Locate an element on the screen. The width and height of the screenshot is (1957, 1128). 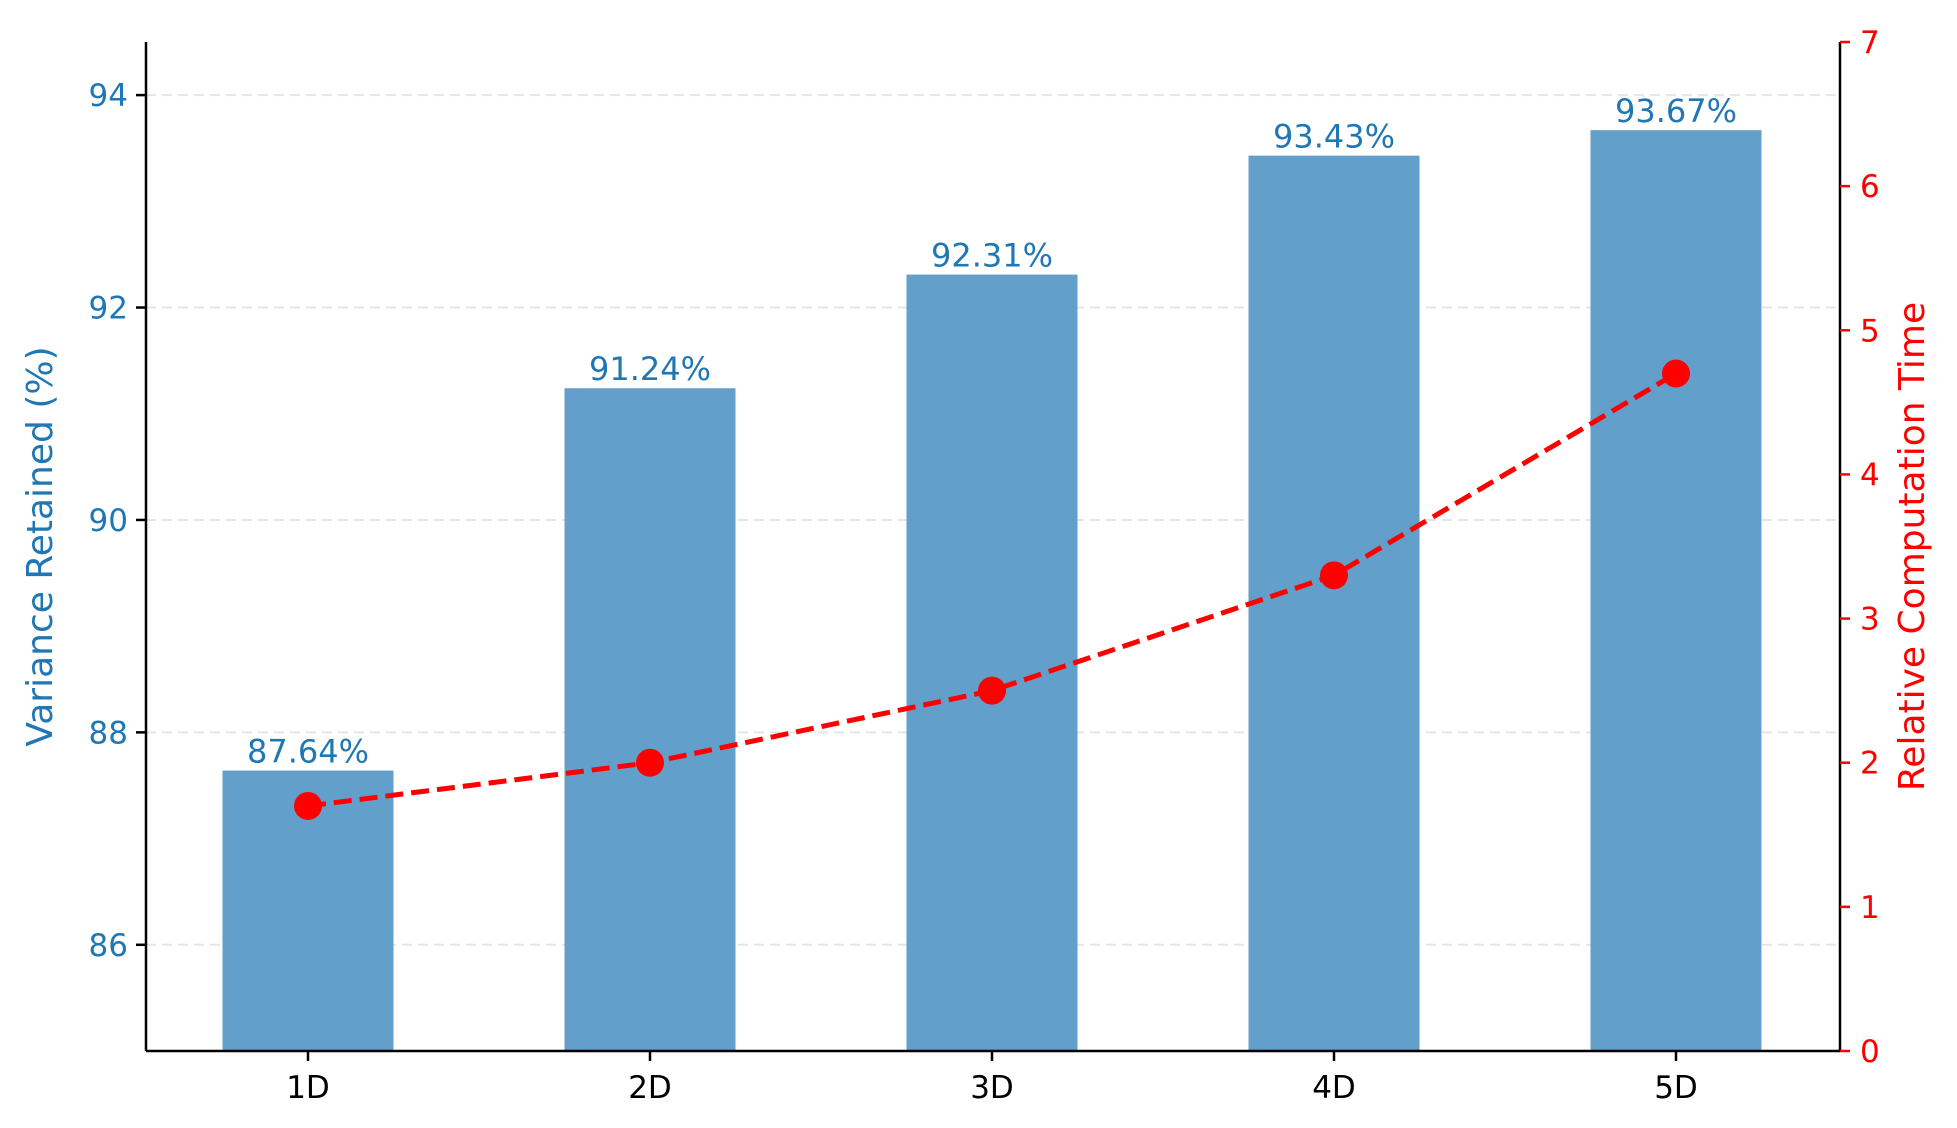
y-axis-label: Variance Retained (%) is located at coordinates (40, 546).